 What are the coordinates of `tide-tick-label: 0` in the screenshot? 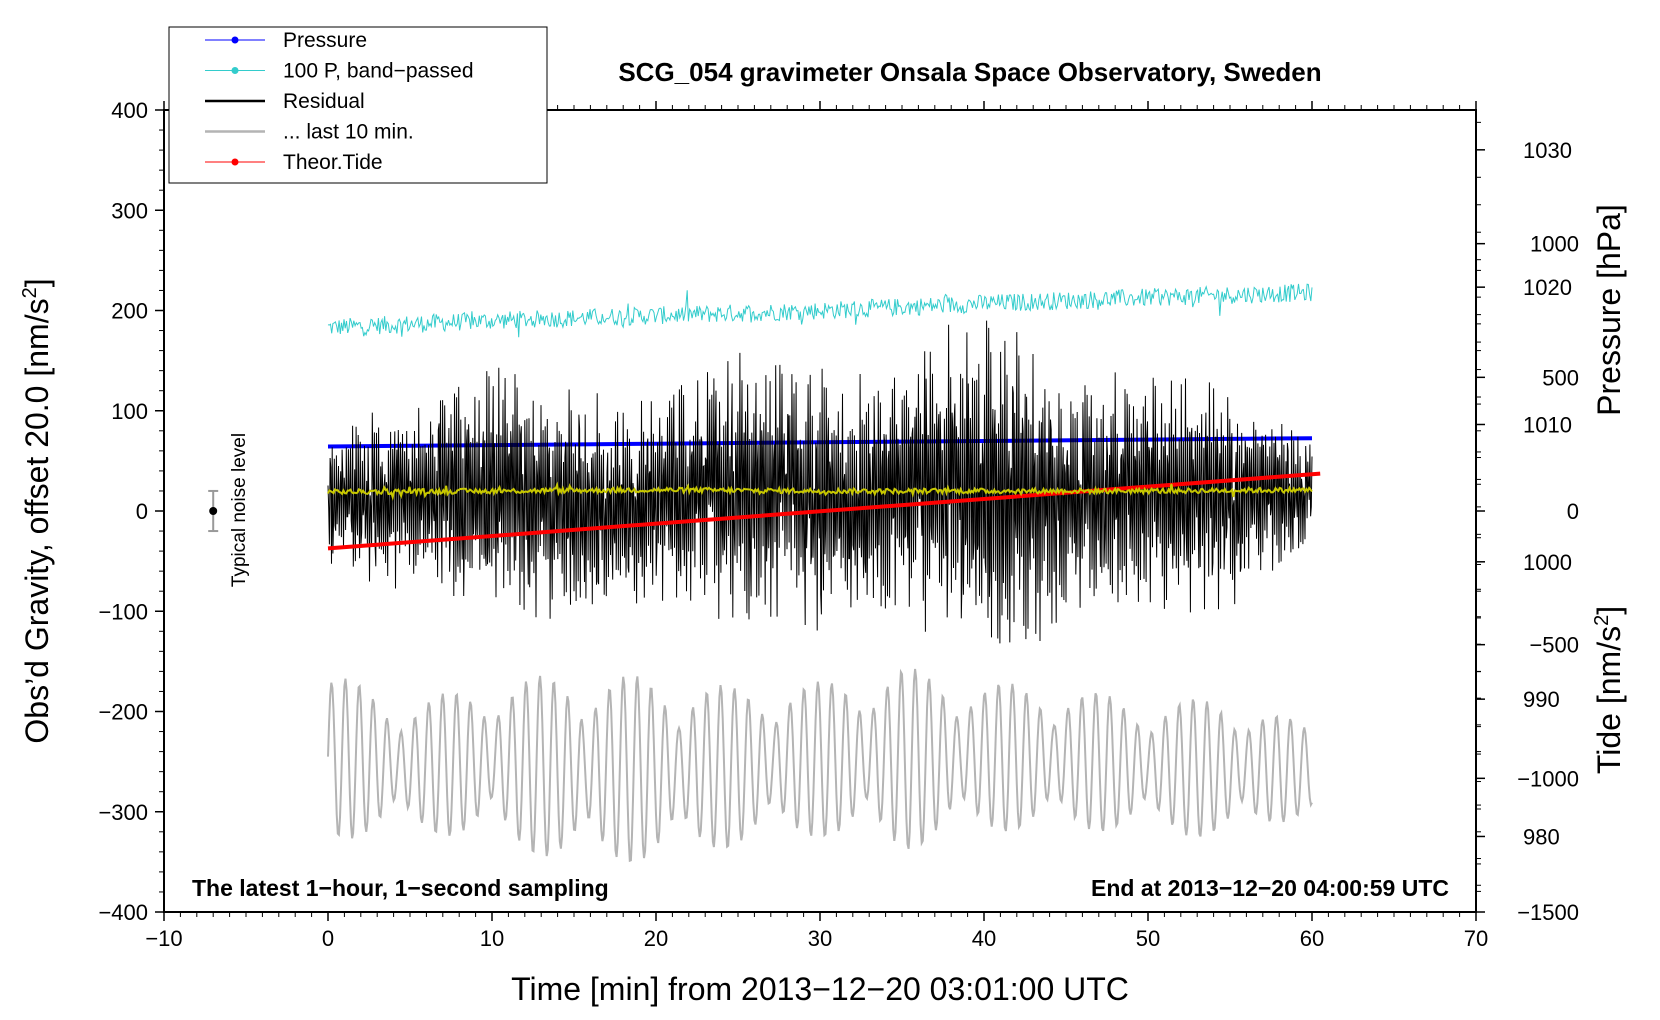 It's located at (1573, 511).